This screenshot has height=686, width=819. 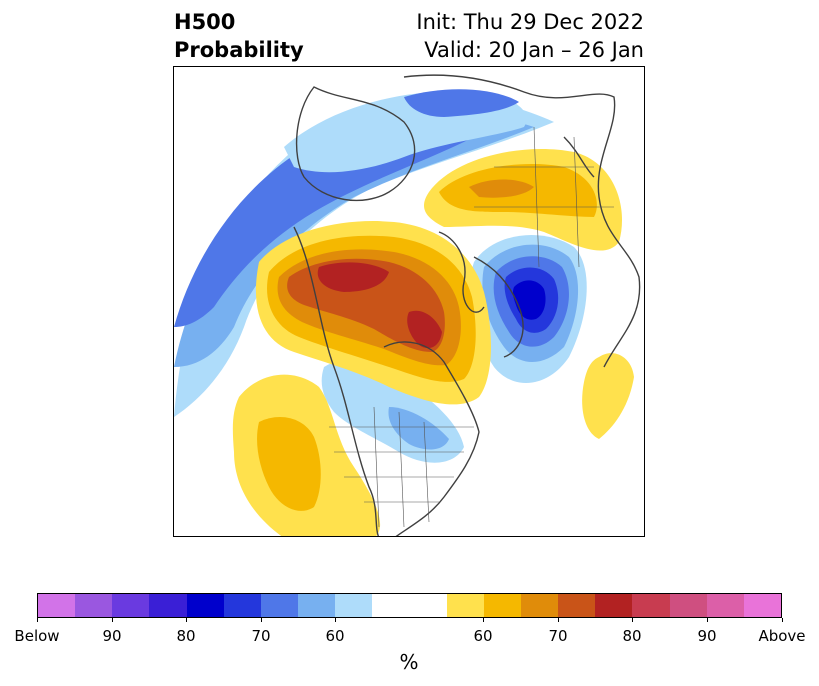 What do you see at coordinates (405, 131) in the screenshot?
I see `below-normal-canada-top` at bounding box center [405, 131].